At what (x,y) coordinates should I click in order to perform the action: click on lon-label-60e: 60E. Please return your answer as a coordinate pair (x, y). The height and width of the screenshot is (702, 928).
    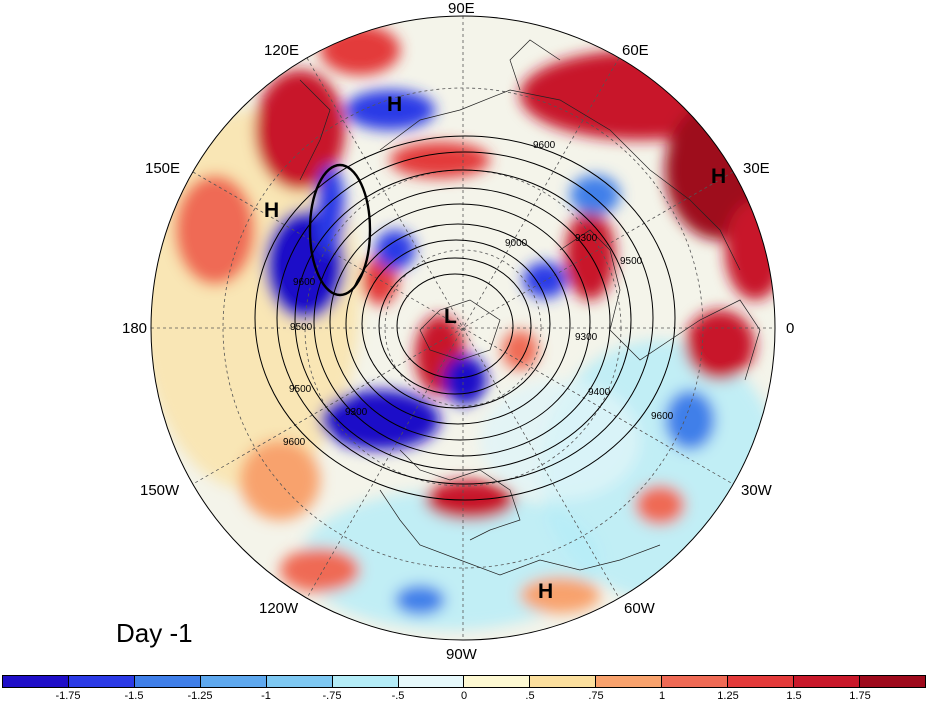
    Looking at the image, I should click on (635, 50).